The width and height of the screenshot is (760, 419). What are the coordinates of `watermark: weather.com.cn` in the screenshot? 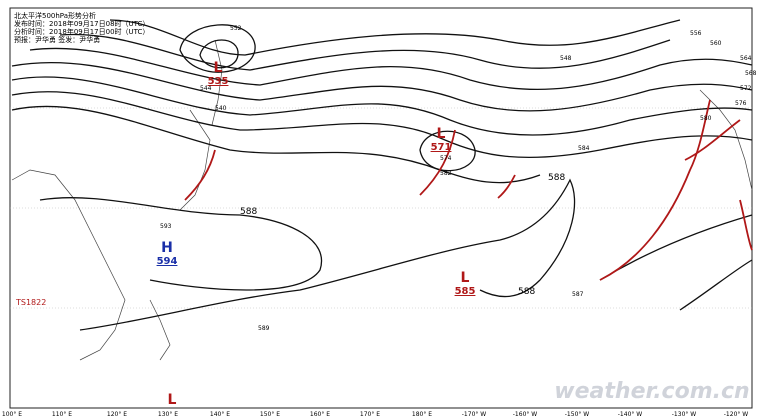 It's located at (651, 391).